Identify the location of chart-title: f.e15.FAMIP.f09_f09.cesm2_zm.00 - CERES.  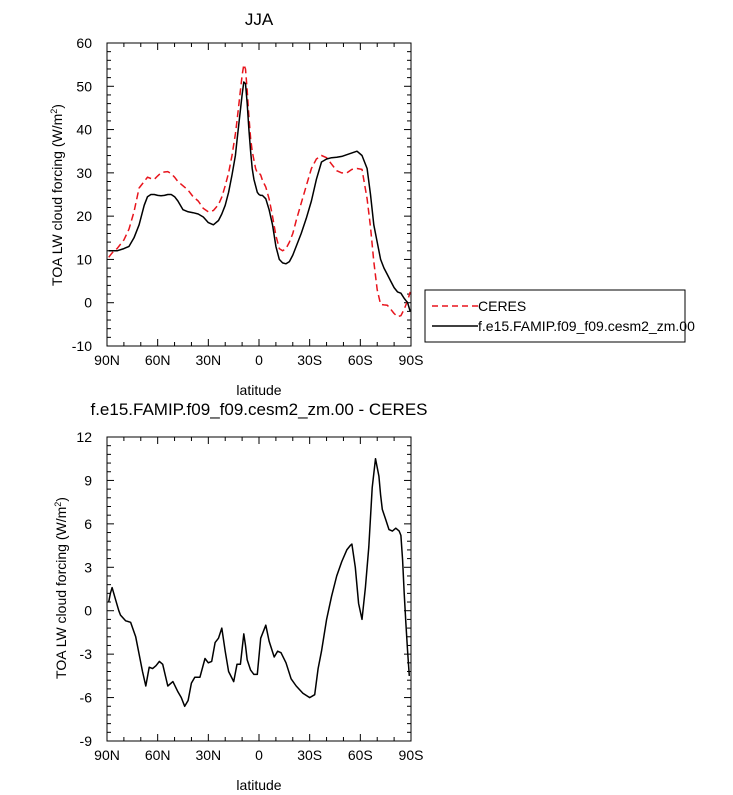
(258, 409).